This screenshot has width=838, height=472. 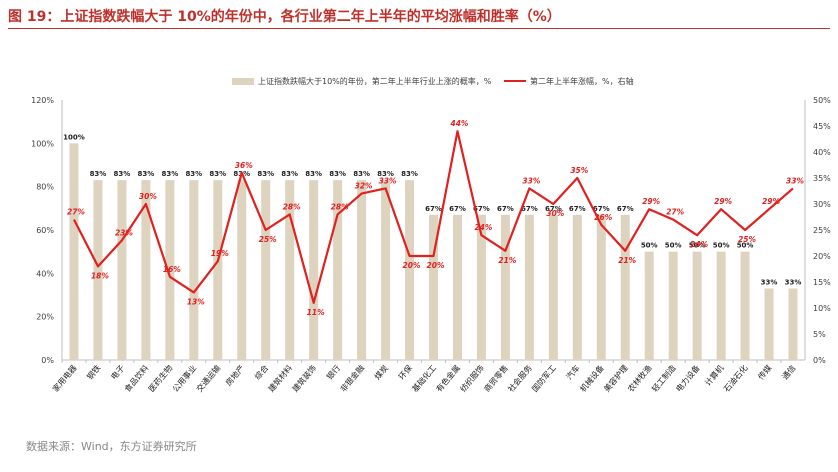 I want to click on line-value-label: 27%, so click(x=76, y=212).